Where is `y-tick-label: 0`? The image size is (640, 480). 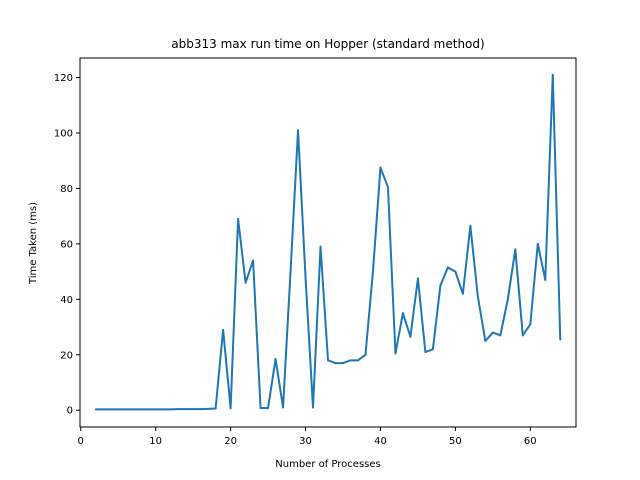 y-tick-label: 0 is located at coordinates (70, 411).